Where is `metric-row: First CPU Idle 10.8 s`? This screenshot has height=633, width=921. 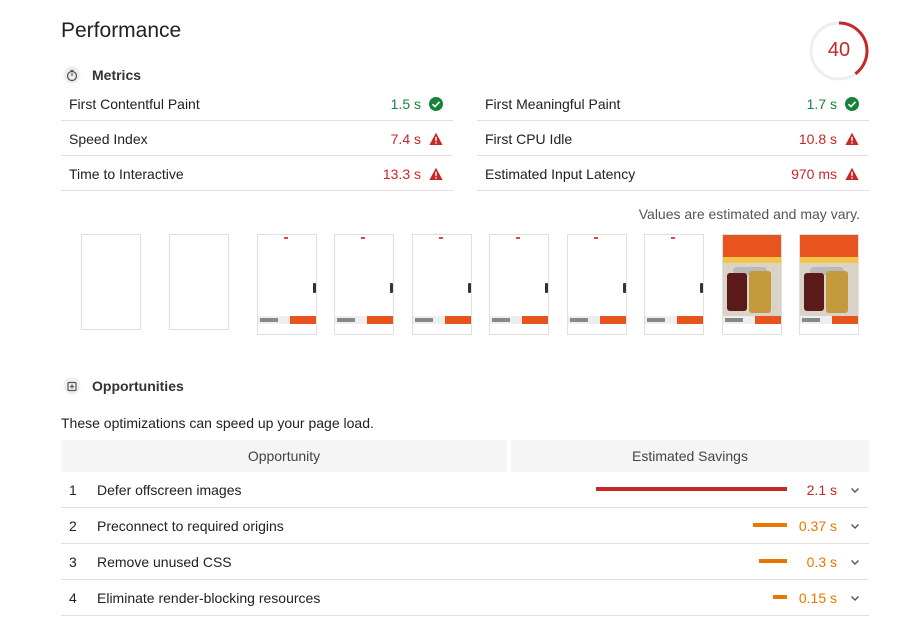
metric-row: First CPU Idle 10.8 s is located at coordinates (673, 138).